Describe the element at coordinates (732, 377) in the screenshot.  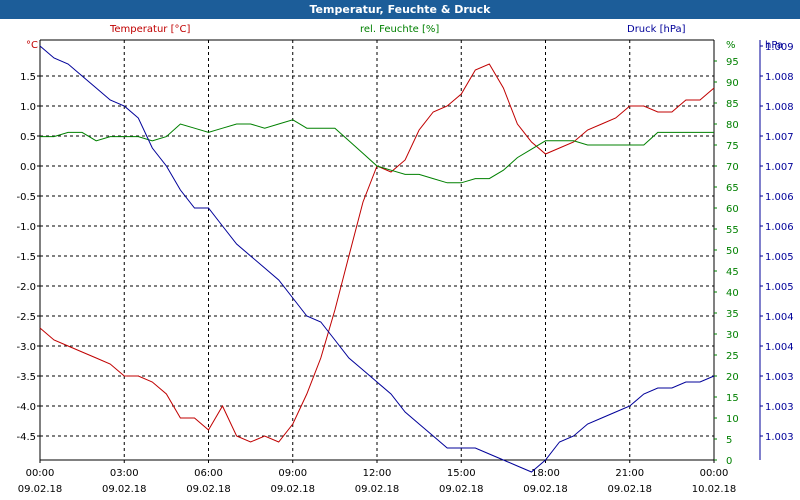
I see `middle-axis-tick-label: 20` at that location.